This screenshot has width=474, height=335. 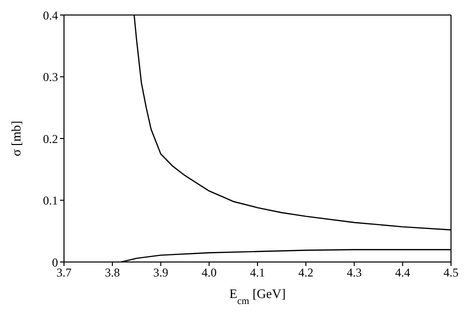 What do you see at coordinates (50, 15) in the screenshot?
I see `y-tick-label: 0.4` at bounding box center [50, 15].